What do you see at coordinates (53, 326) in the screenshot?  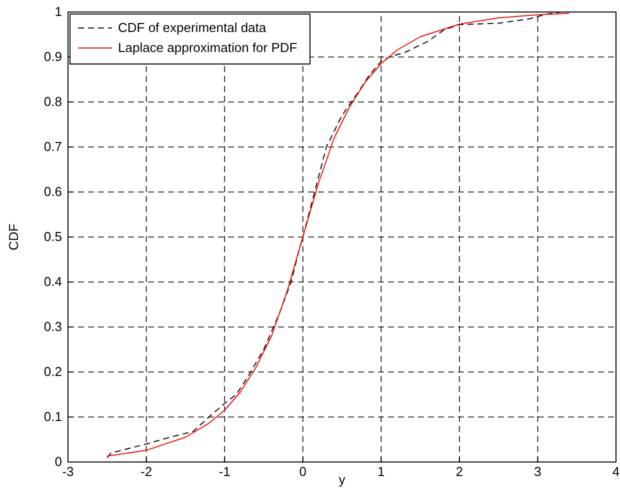 I see `y-tick-label: 0.3` at bounding box center [53, 326].